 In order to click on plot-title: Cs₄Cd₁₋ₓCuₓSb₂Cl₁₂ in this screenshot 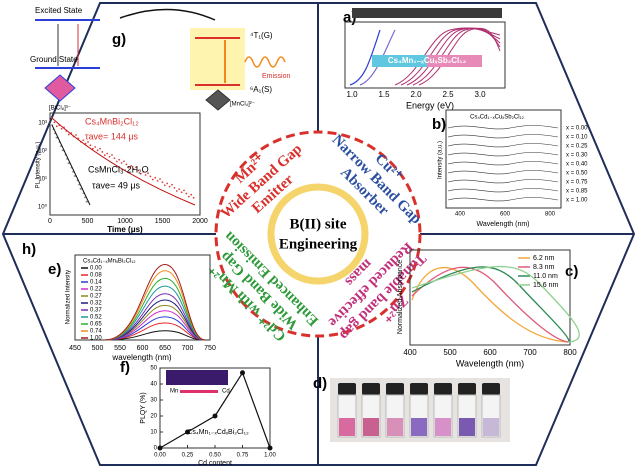, I will do `click(497, 118)`.